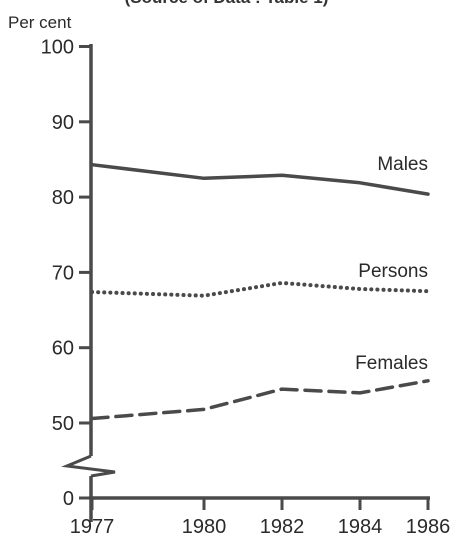 The height and width of the screenshot is (538, 453). Describe the element at coordinates (360, 527) in the screenshot. I see `x-tick-label: 1984` at that location.